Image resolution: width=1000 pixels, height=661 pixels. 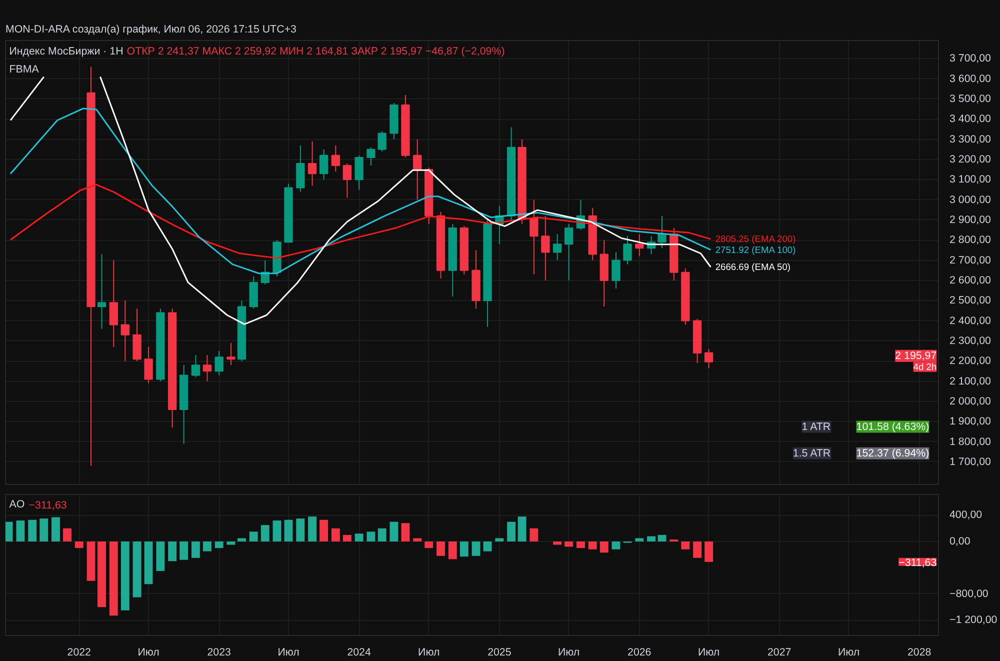 What do you see at coordinates (971, 119) in the screenshot?
I see `y-tick-label: 3 400,00` at bounding box center [971, 119].